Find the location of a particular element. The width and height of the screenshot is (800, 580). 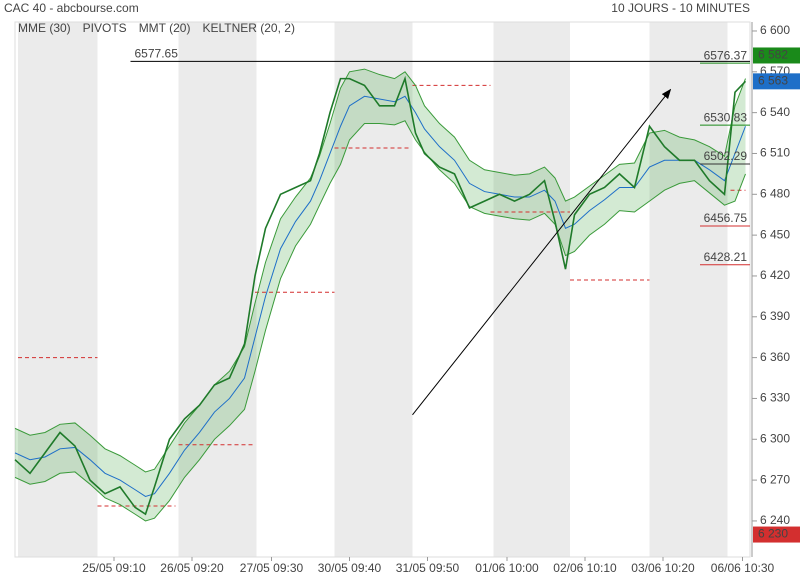

x-tick-label: 06/06 10:30 is located at coordinates (743, 568).